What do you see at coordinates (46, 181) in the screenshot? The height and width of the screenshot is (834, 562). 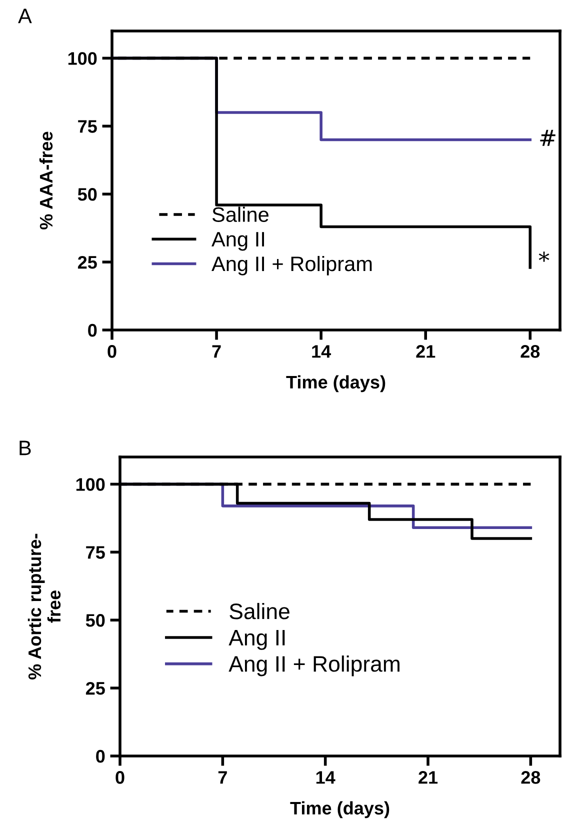 I see `y-axis-title: % AAA-free` at bounding box center [46, 181].